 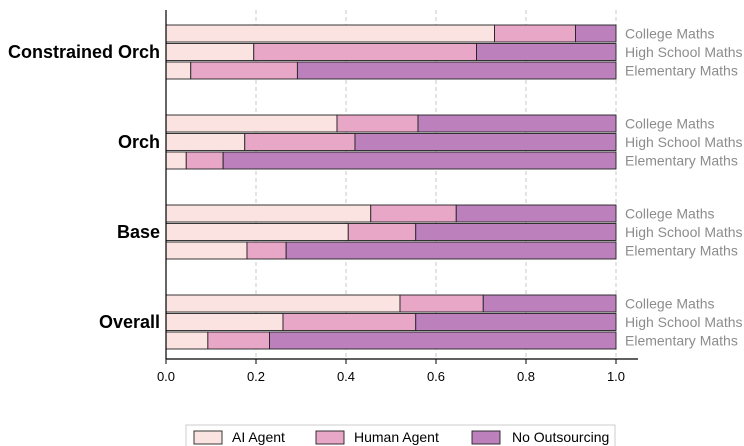 What do you see at coordinates (616, 376) in the screenshot?
I see `x-tick-label: 1.0` at bounding box center [616, 376].